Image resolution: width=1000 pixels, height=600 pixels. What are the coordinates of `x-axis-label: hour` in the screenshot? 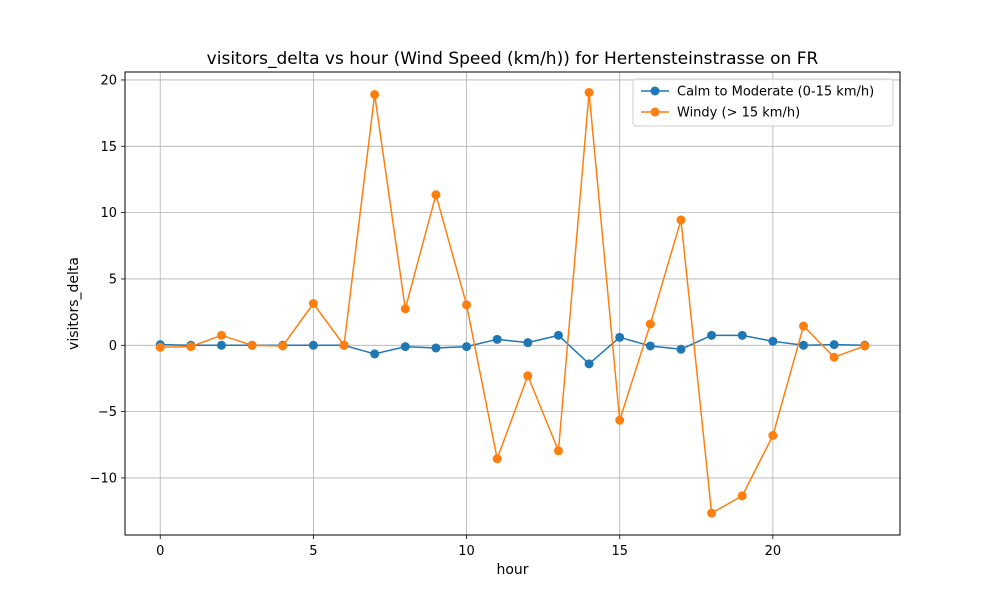 It's located at (512, 570).